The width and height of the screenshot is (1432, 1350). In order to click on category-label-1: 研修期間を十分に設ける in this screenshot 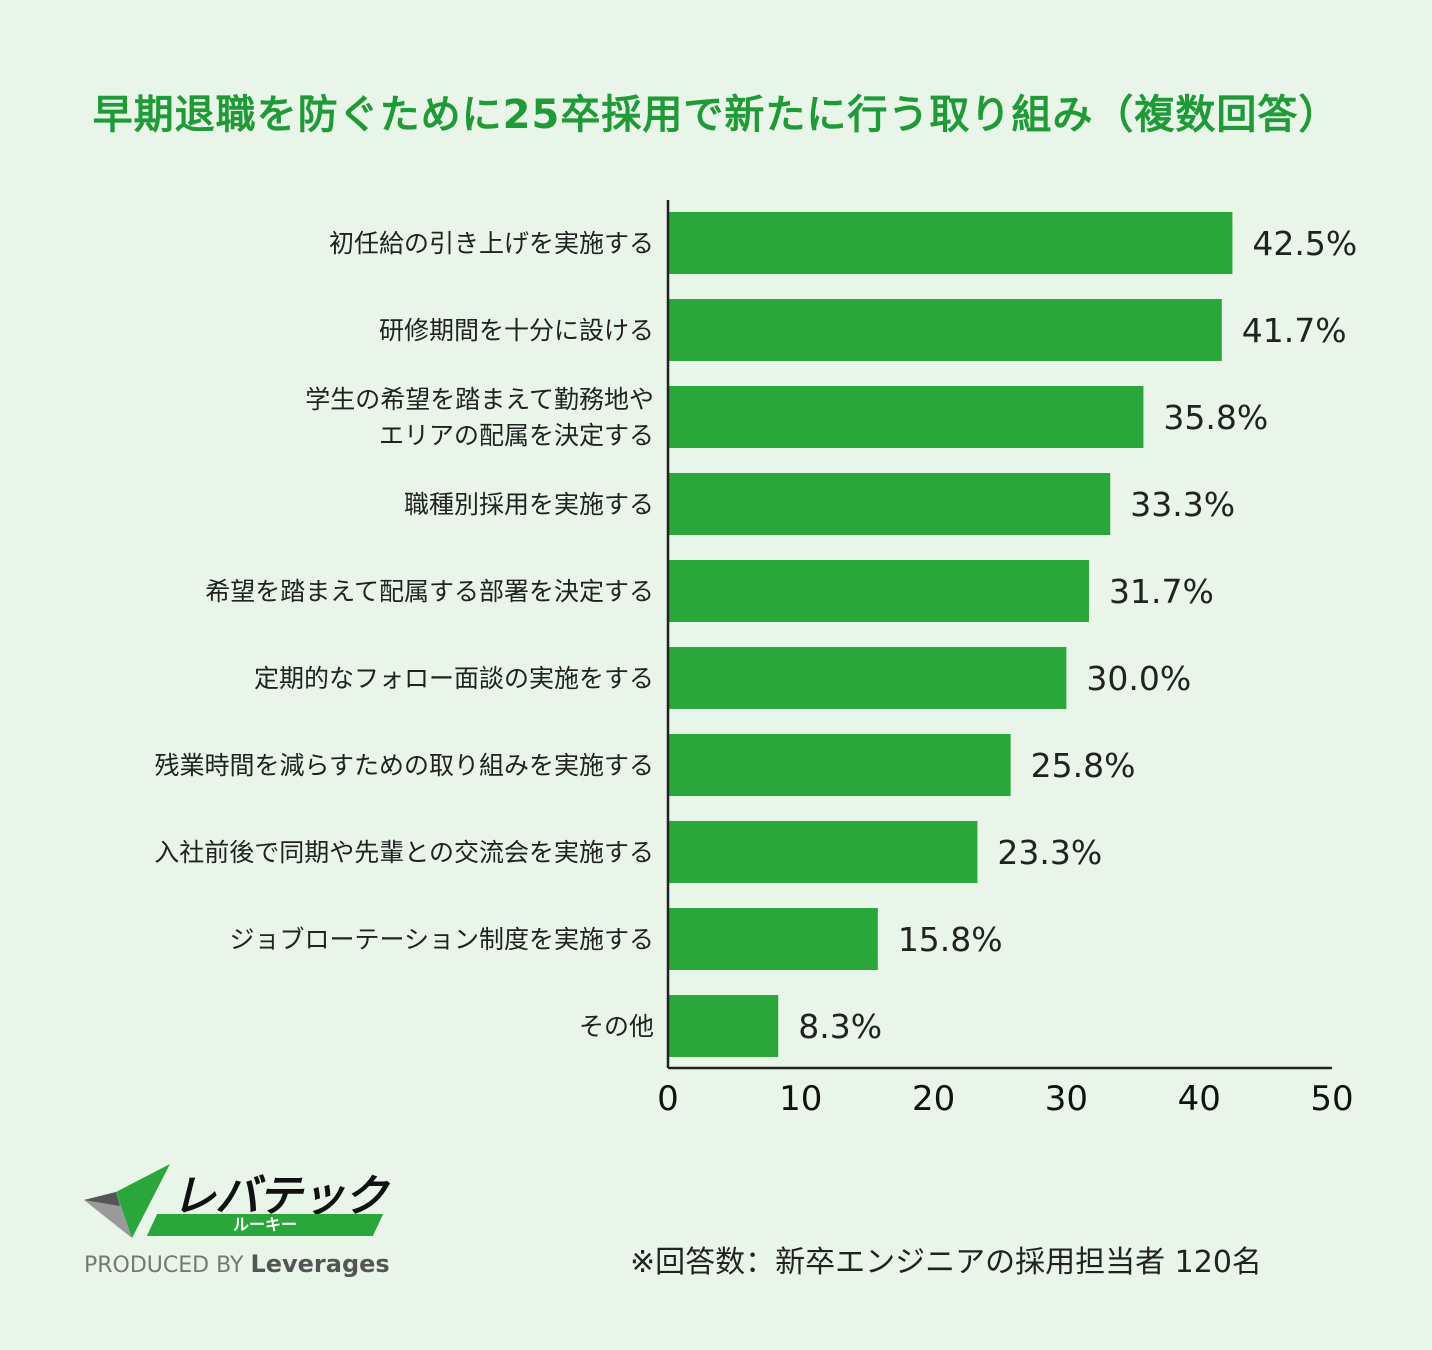, I will do `click(516, 330)`.